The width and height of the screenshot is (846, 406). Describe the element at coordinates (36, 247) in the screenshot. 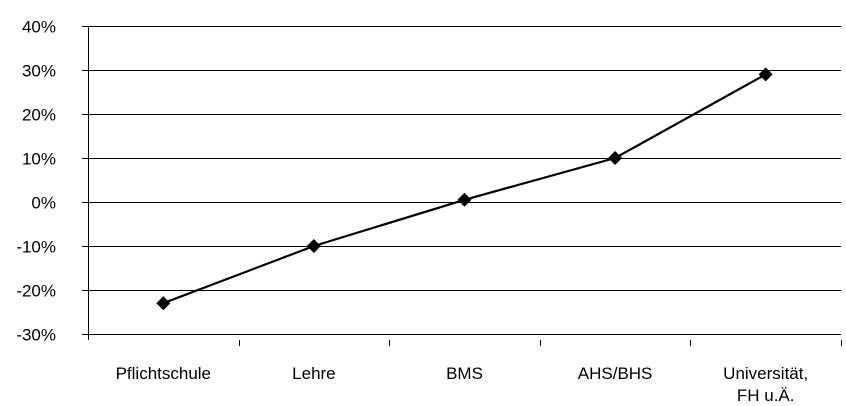

I see `y-tick-label: -10%` at that location.